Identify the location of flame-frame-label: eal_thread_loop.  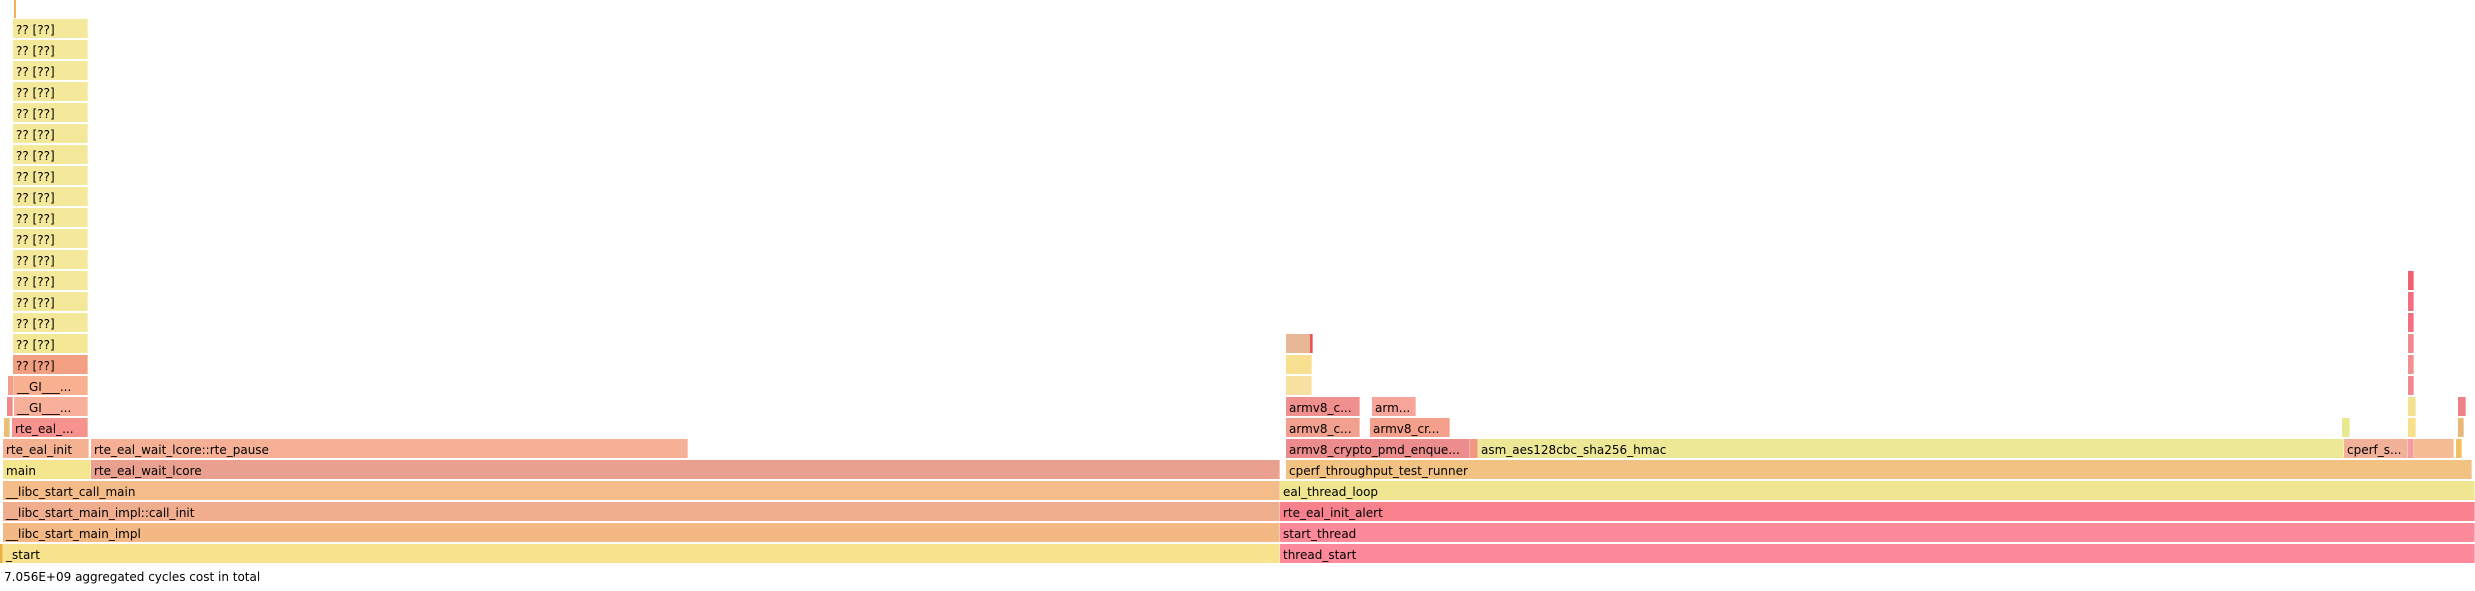
(1331, 492).